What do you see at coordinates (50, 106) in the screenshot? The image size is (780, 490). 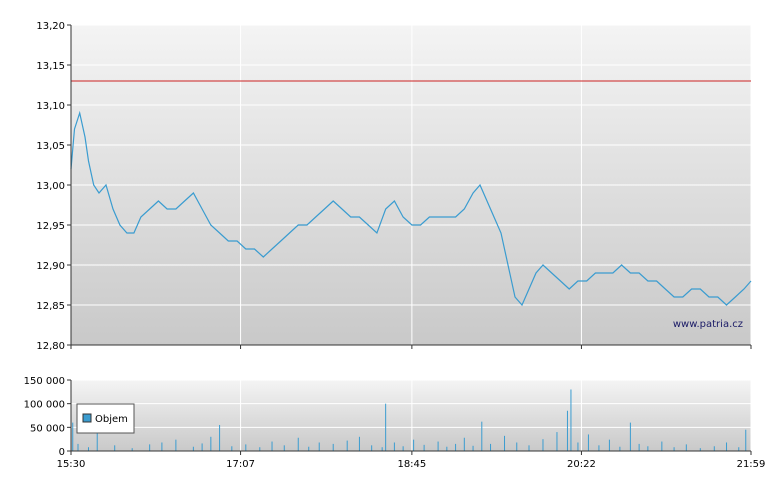 I see `price-y-tick-label: 13,10` at bounding box center [50, 106].